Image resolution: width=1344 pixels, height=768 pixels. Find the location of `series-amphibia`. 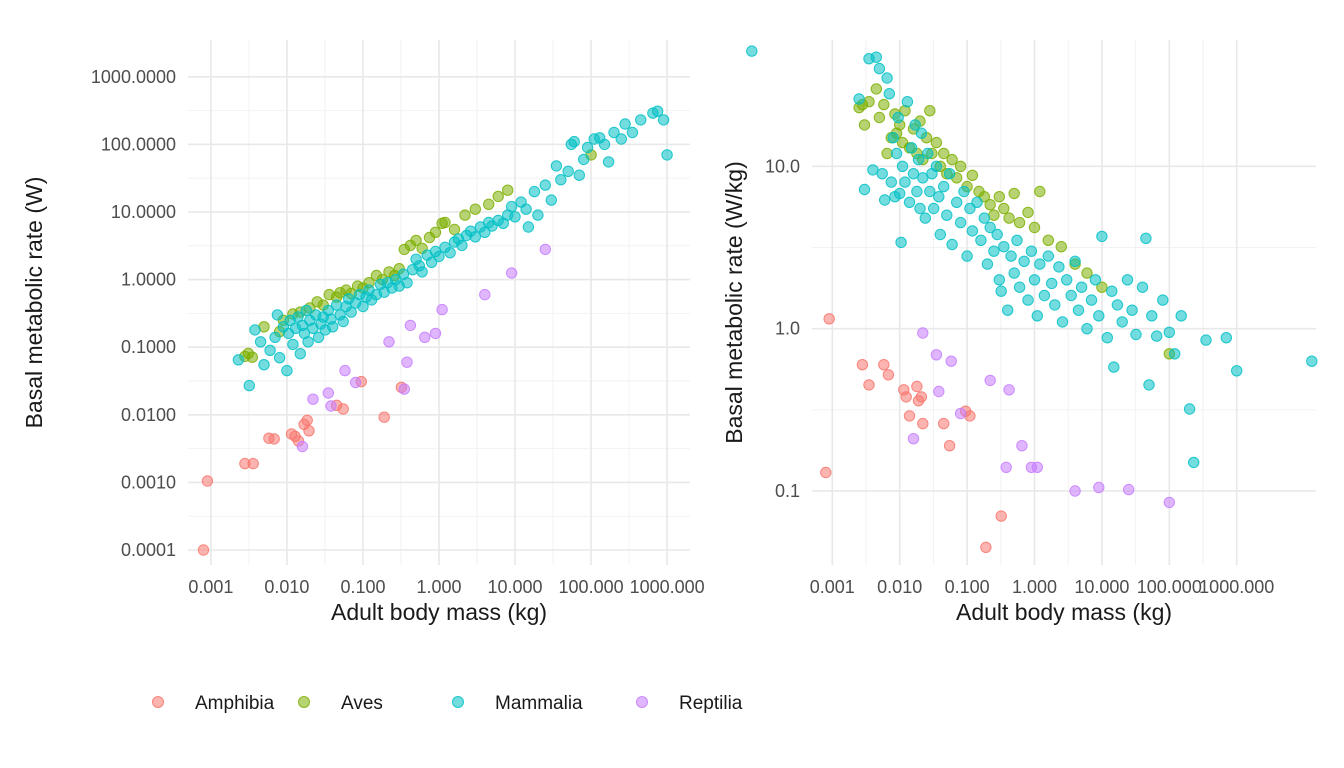

series-amphibia is located at coordinates (913, 433).